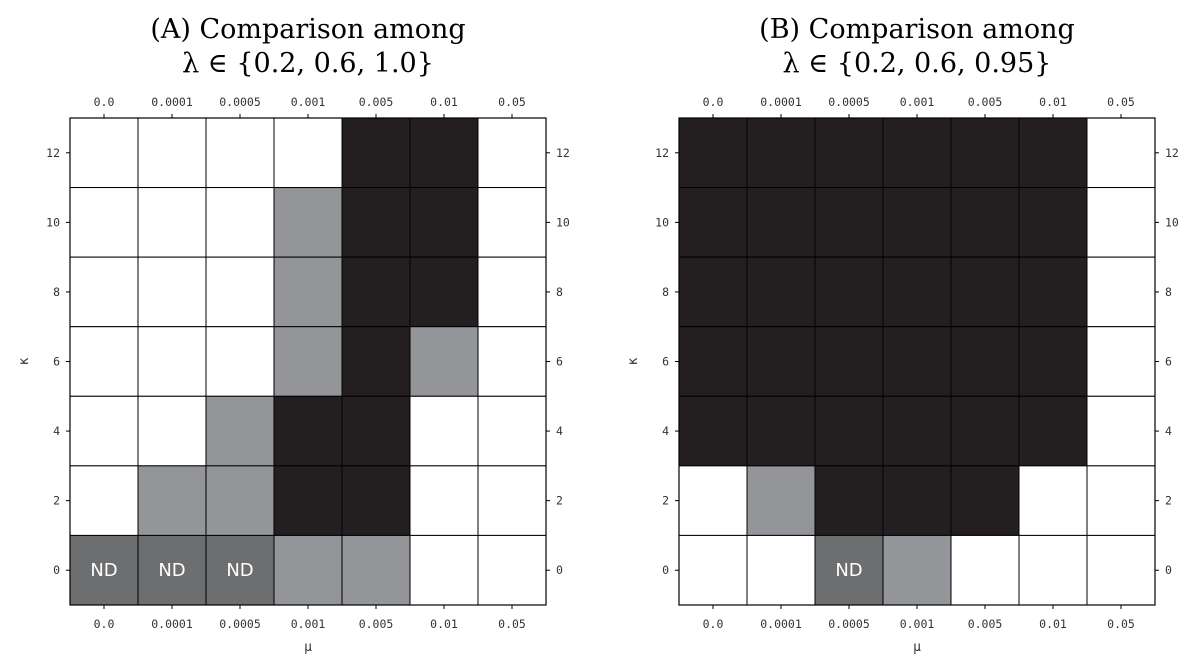 The height and width of the screenshot is (661, 1200). Describe the element at coordinates (308, 361) in the screenshot. I see `heatmap-cell-gray-r3-c3` at that location.